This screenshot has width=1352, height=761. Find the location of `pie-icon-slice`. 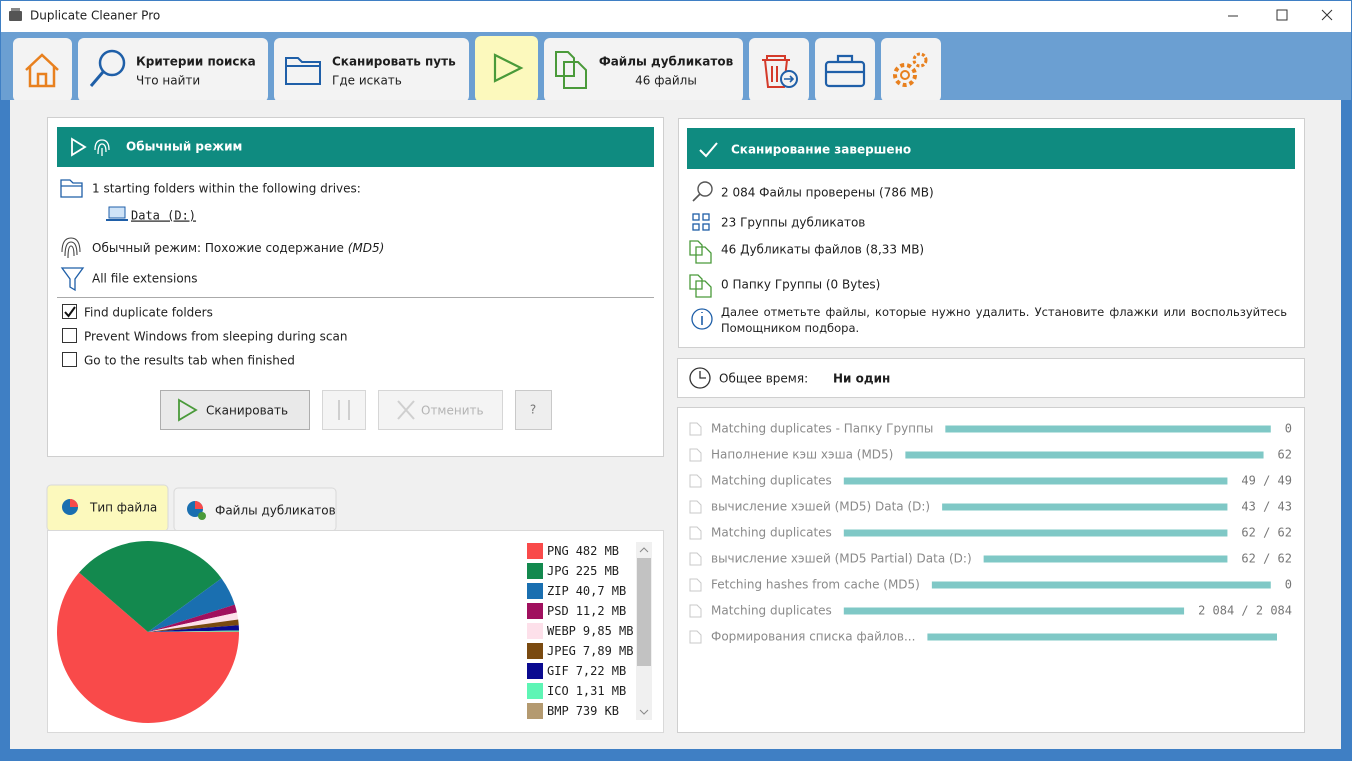

pie-icon-slice is located at coordinates (74, 503).